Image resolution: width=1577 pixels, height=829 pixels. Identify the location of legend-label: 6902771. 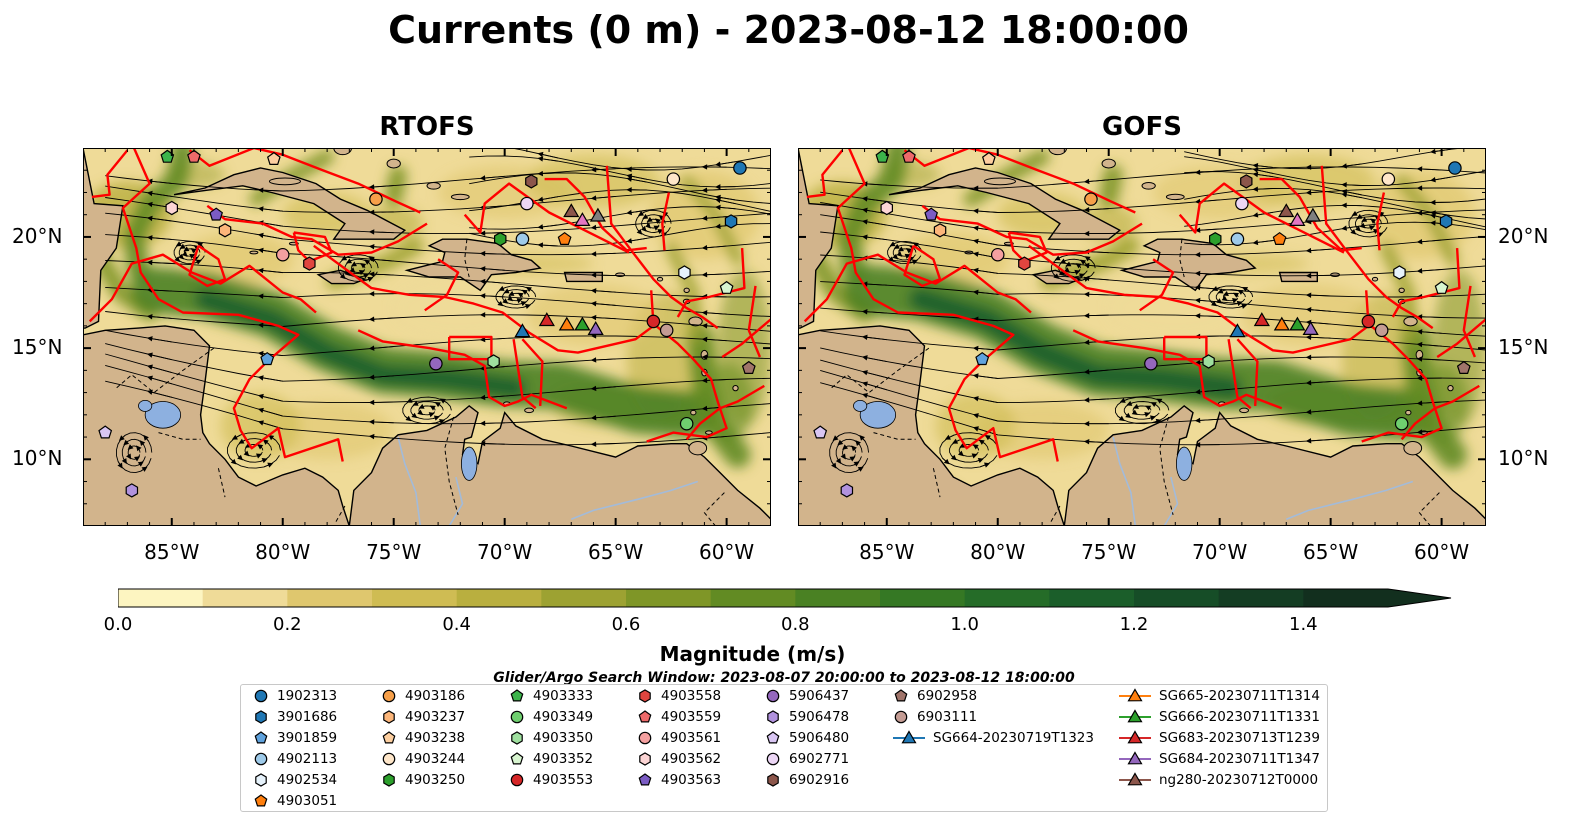
(819, 759).